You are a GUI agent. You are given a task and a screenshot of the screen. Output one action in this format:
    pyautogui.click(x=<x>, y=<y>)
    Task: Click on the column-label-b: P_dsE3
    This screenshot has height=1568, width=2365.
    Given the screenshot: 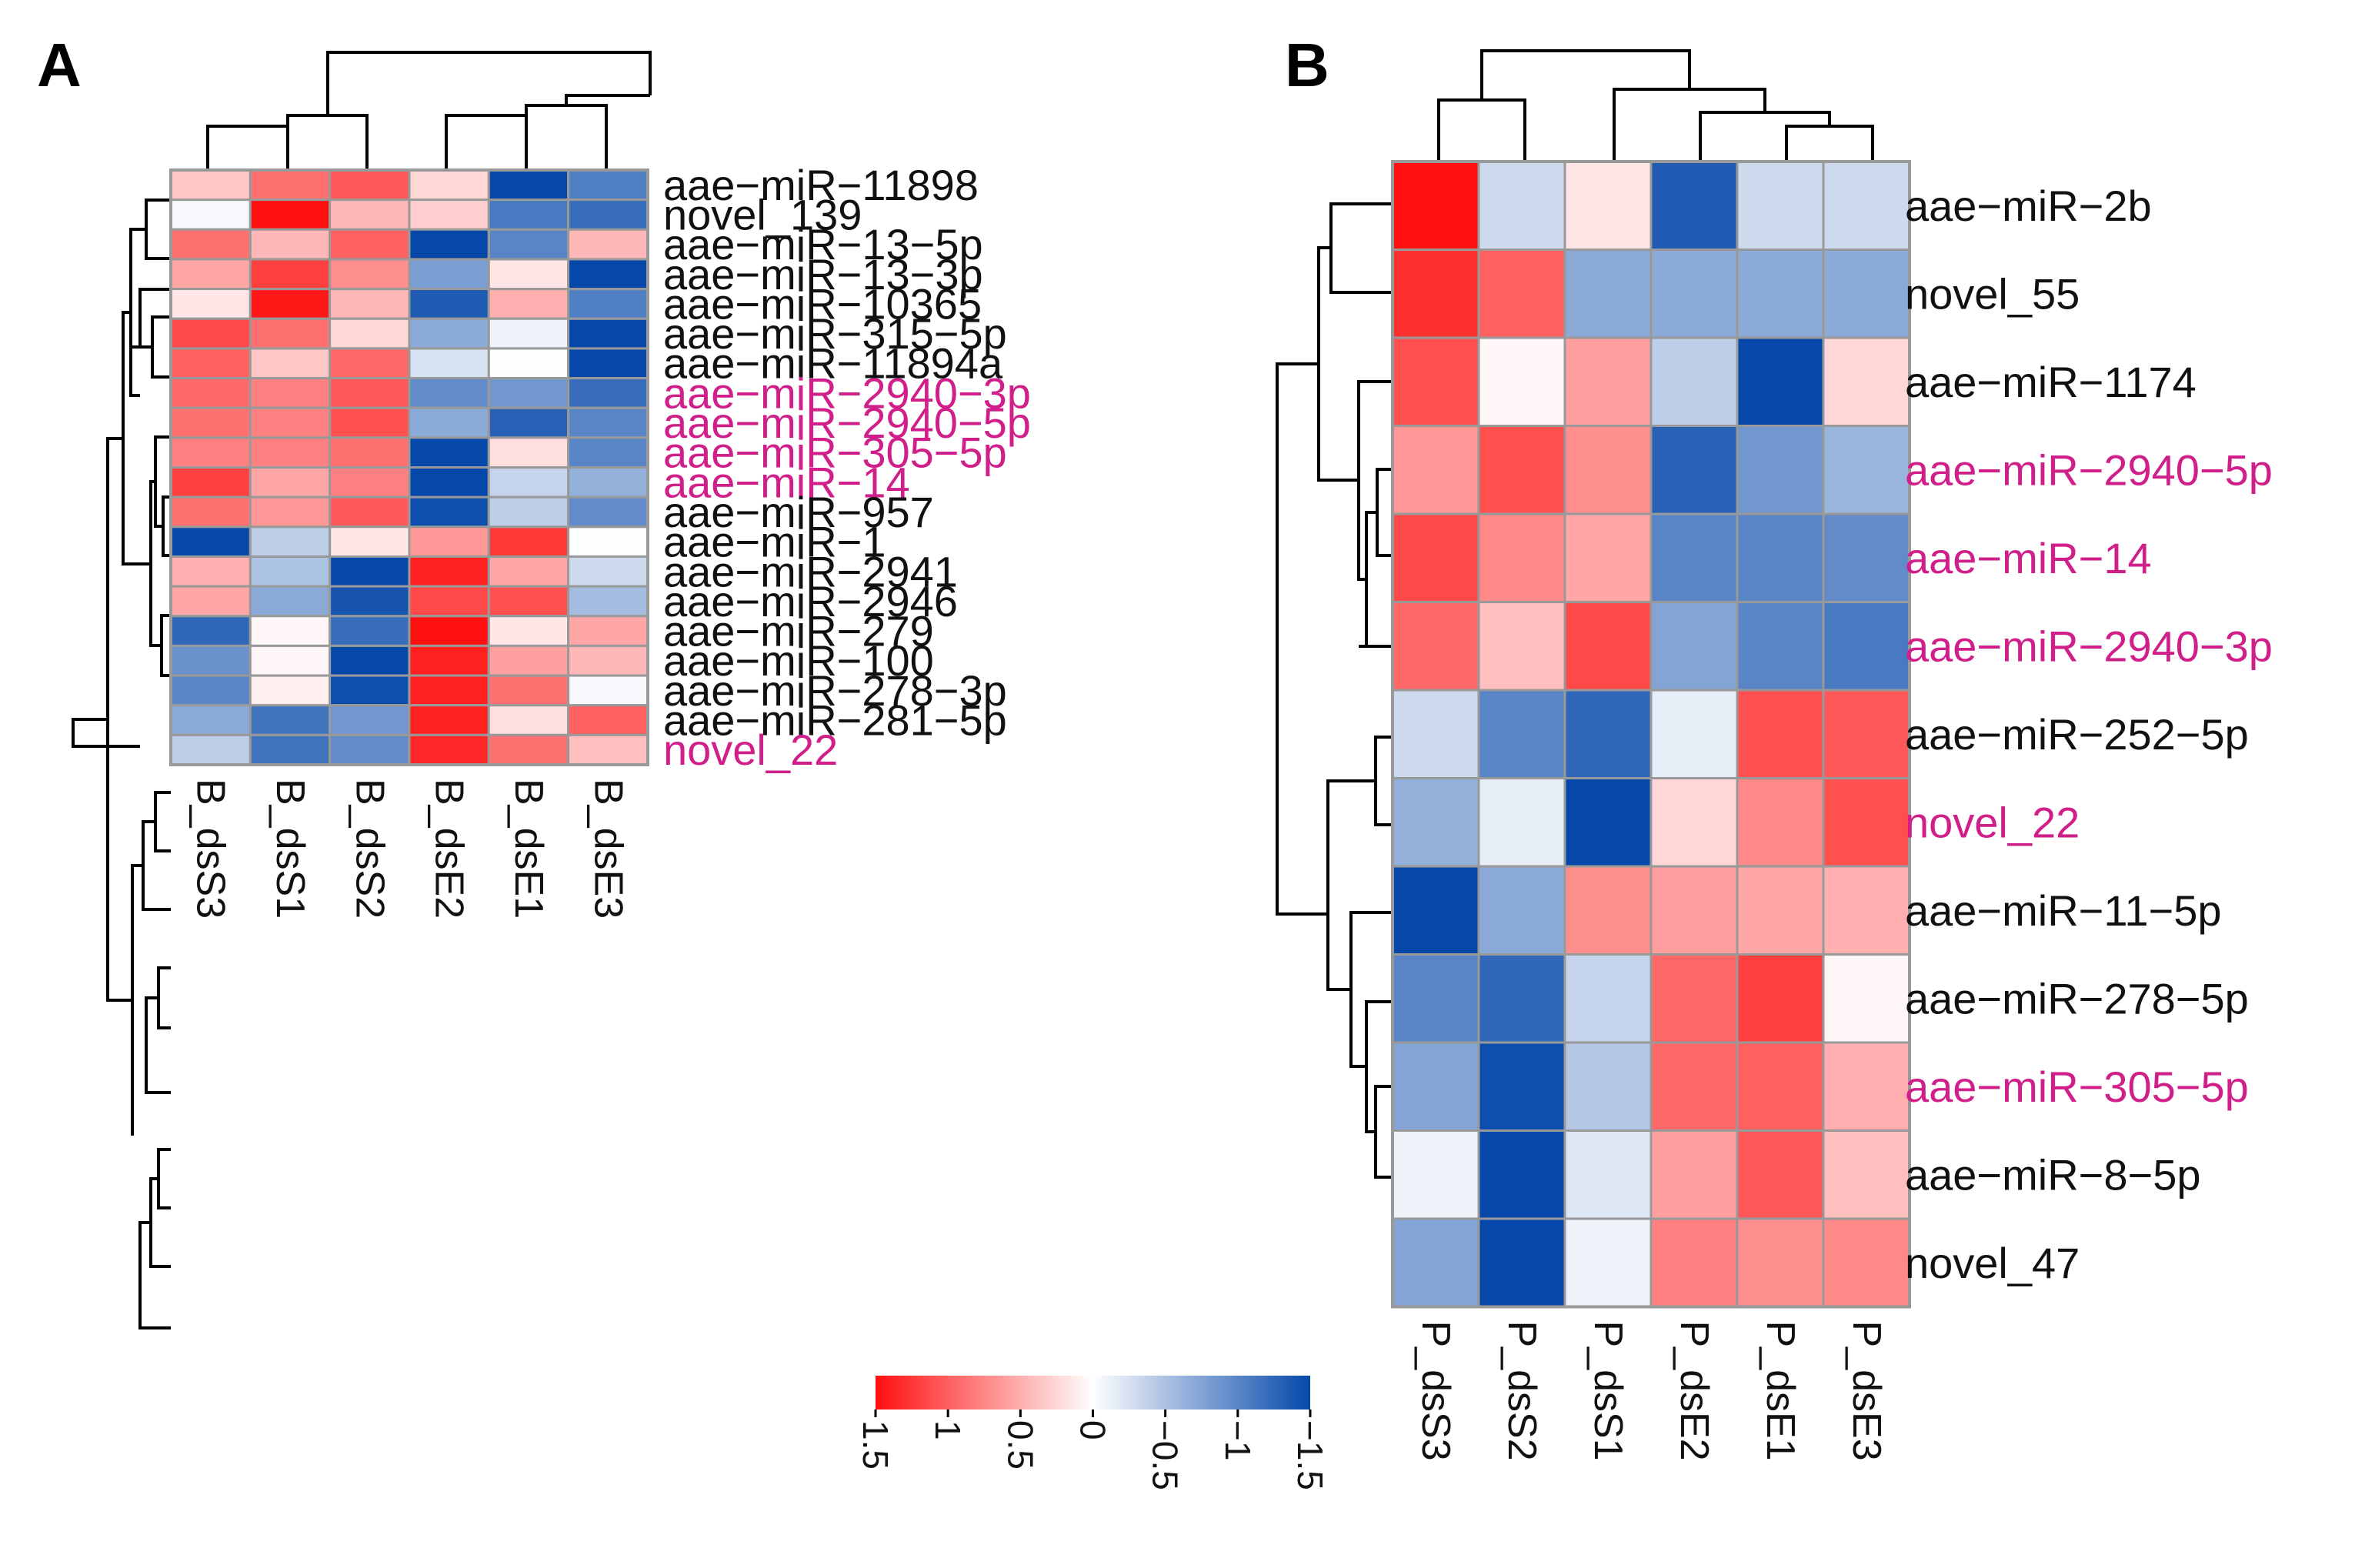 What is the action you would take?
    pyautogui.click(x=1867, y=1391)
    